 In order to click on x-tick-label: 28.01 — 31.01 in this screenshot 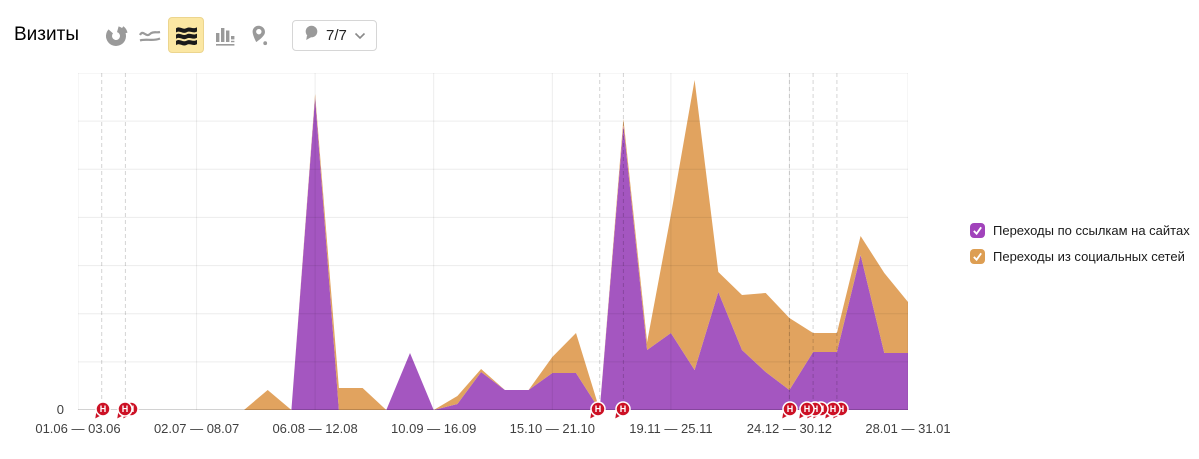, I will do `click(908, 428)`.